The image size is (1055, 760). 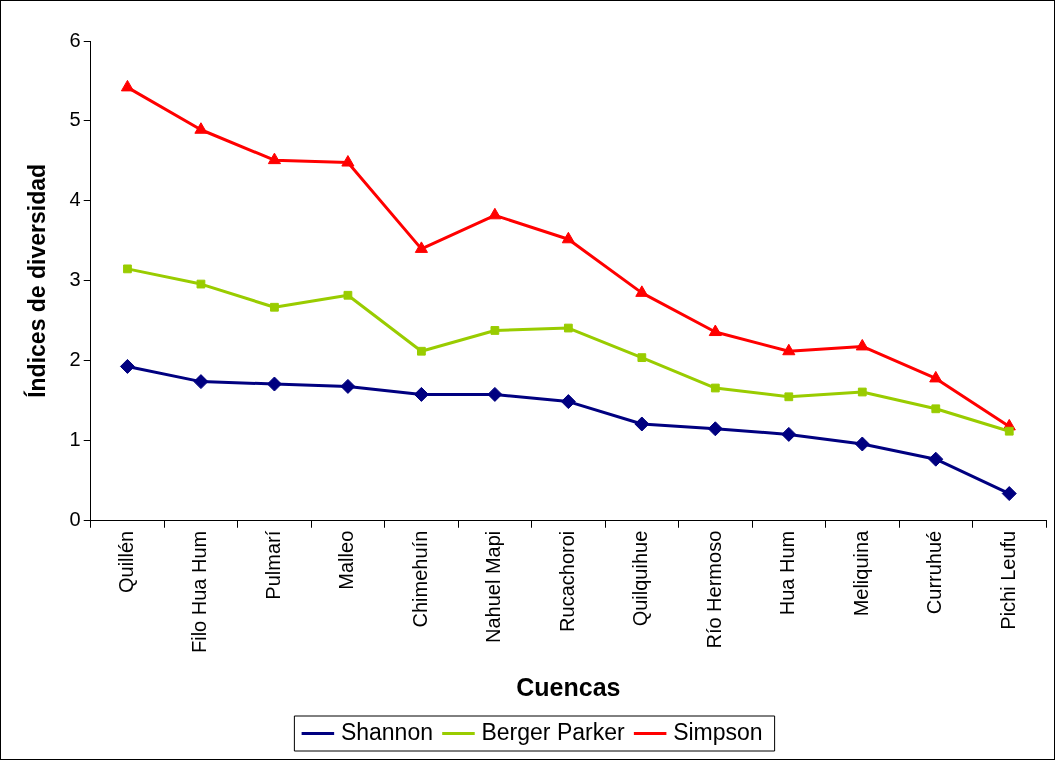 What do you see at coordinates (37, 280) in the screenshot?
I see `y-axis-title: Índices de diversidad` at bounding box center [37, 280].